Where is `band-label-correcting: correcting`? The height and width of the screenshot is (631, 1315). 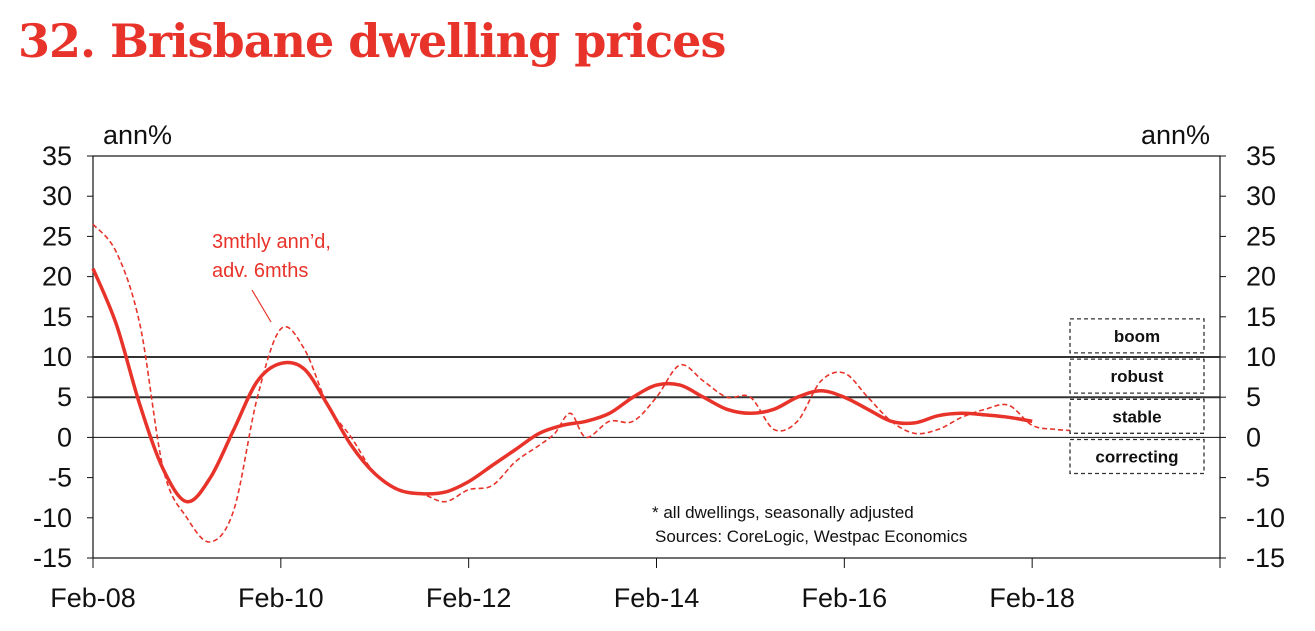 band-label-correcting: correcting is located at coordinates (1136, 457).